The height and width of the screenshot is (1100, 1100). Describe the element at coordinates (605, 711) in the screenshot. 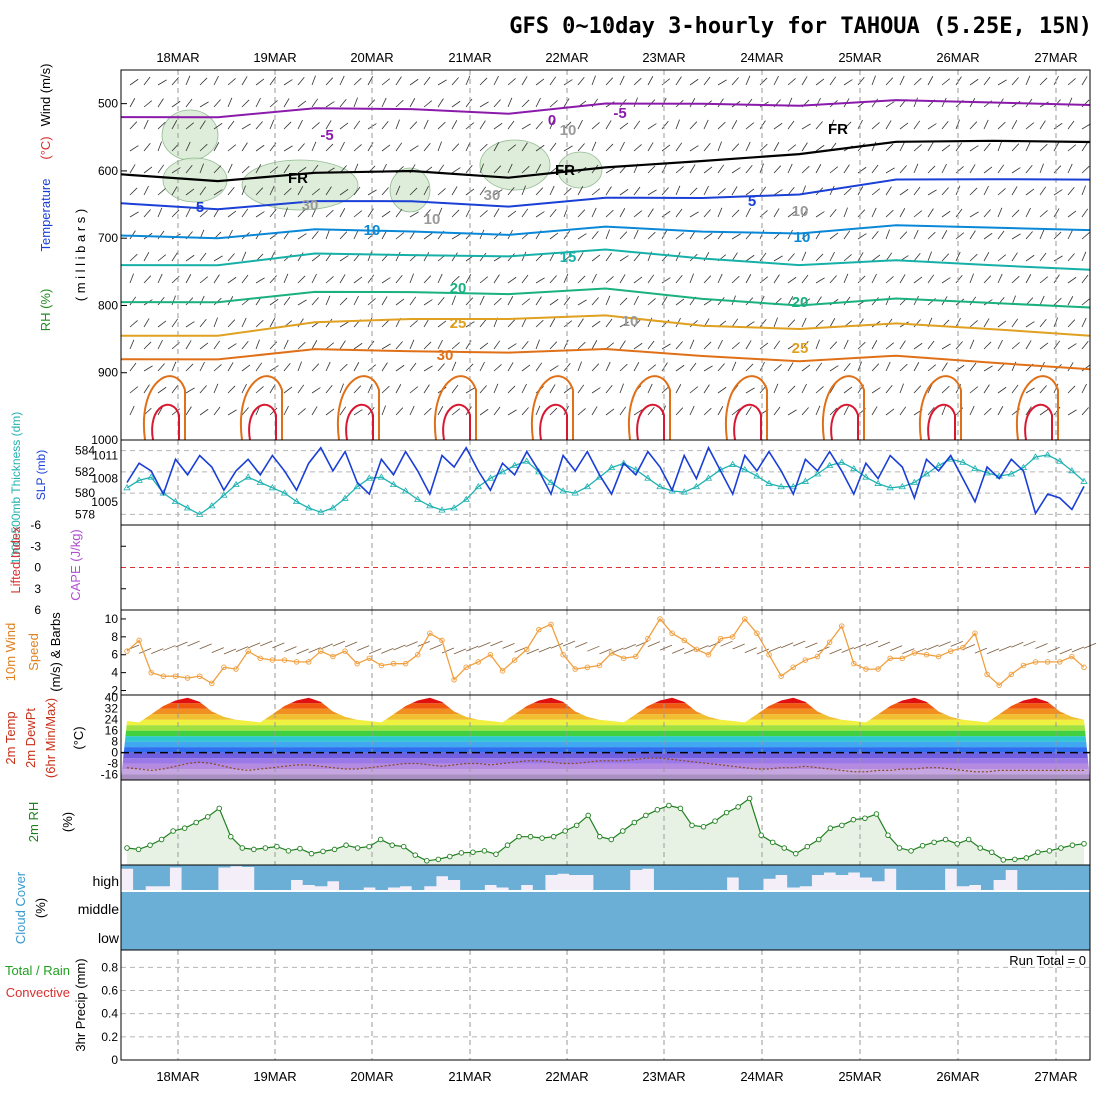

I see `temp-band` at that location.